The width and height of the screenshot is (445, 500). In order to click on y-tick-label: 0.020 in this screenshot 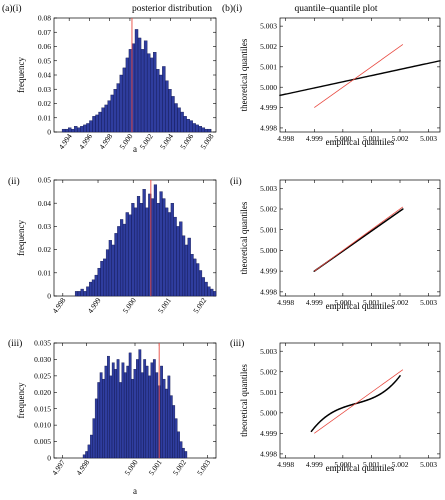, I will do `click(42, 392)`.